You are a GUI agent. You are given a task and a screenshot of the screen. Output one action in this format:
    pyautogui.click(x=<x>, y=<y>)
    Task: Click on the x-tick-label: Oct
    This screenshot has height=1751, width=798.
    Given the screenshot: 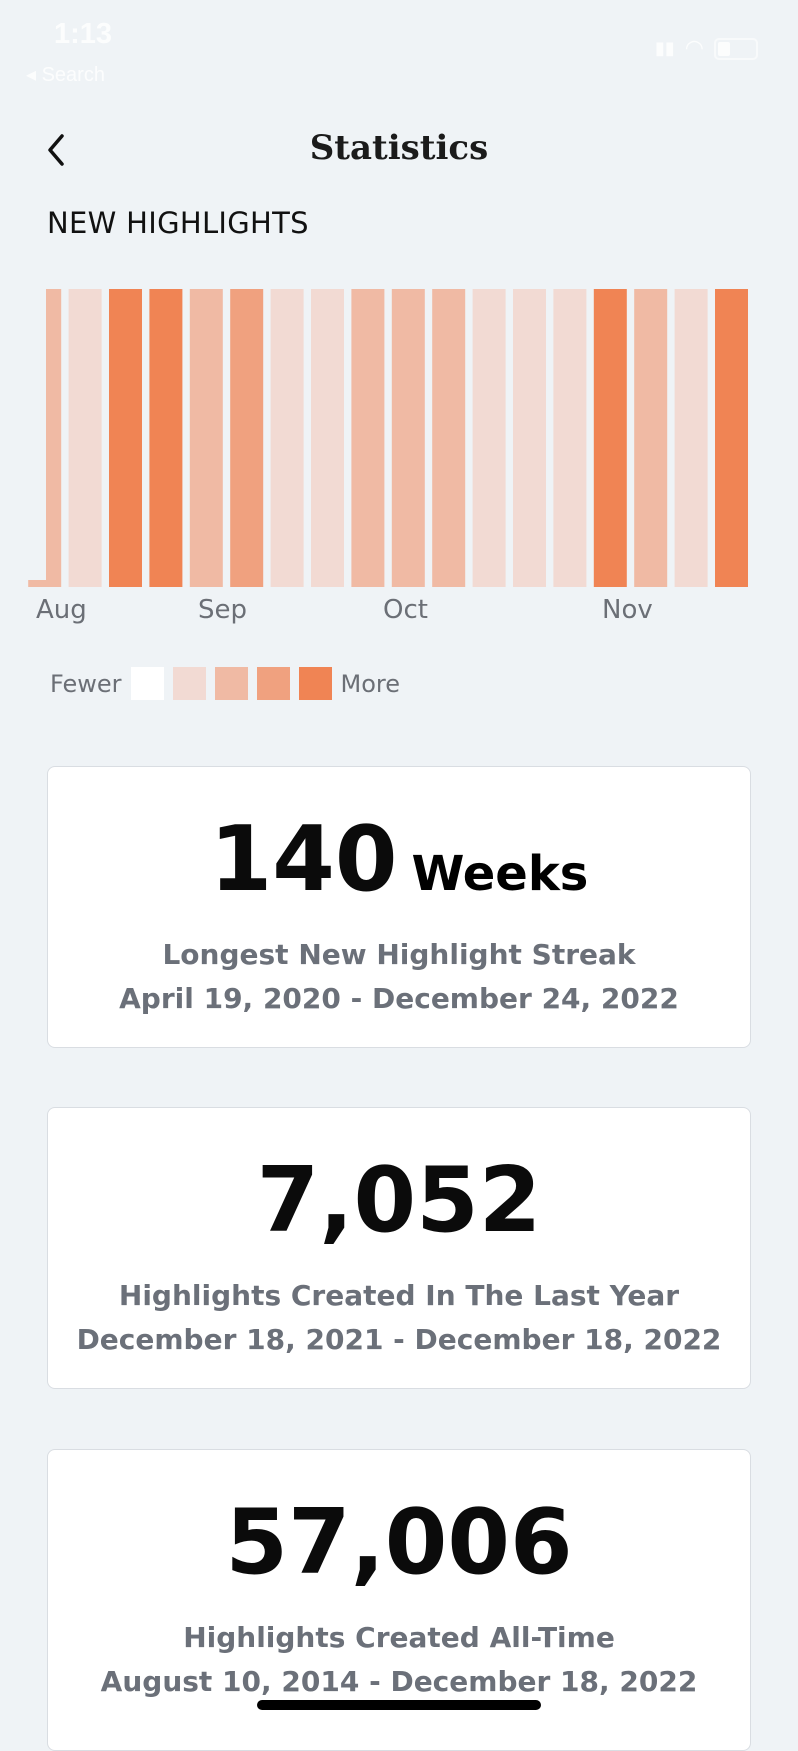 What is the action you would take?
    pyautogui.click(x=405, y=610)
    